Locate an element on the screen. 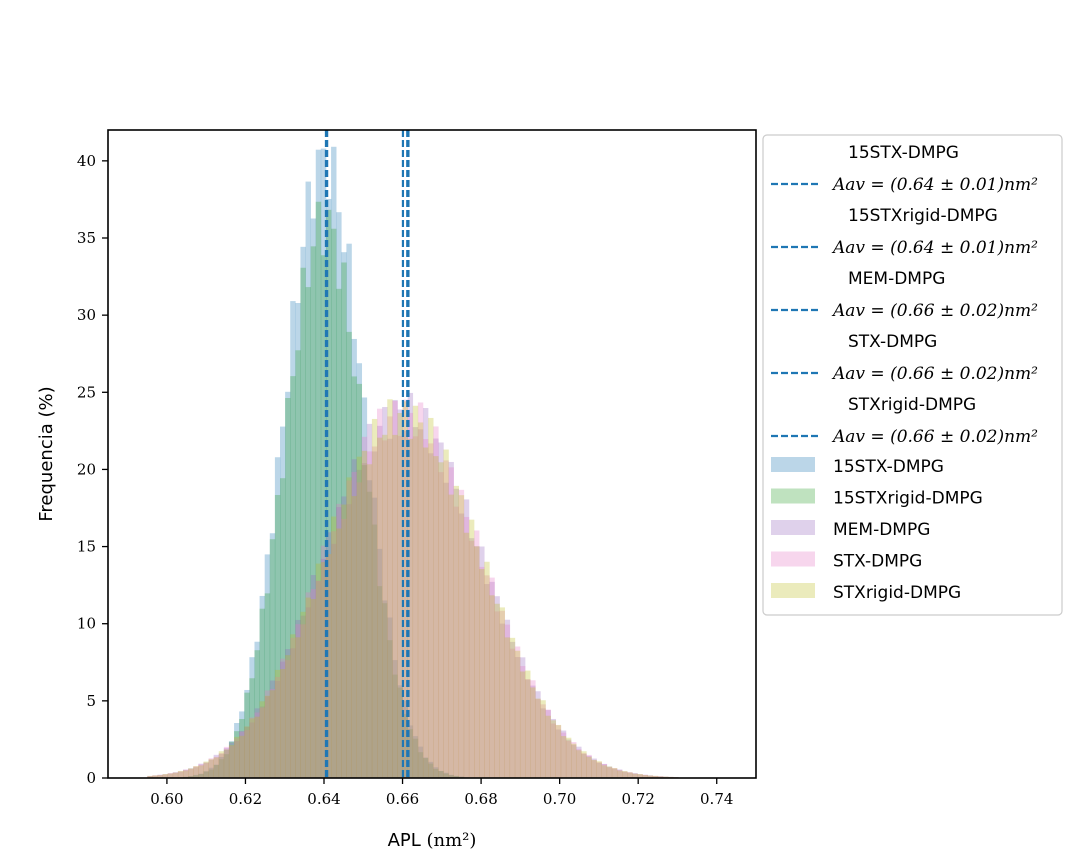 The image size is (1080, 864). y-axis-ticks: 0 5 10 15 20 25 30 35 40 is located at coordinates (92, 469).